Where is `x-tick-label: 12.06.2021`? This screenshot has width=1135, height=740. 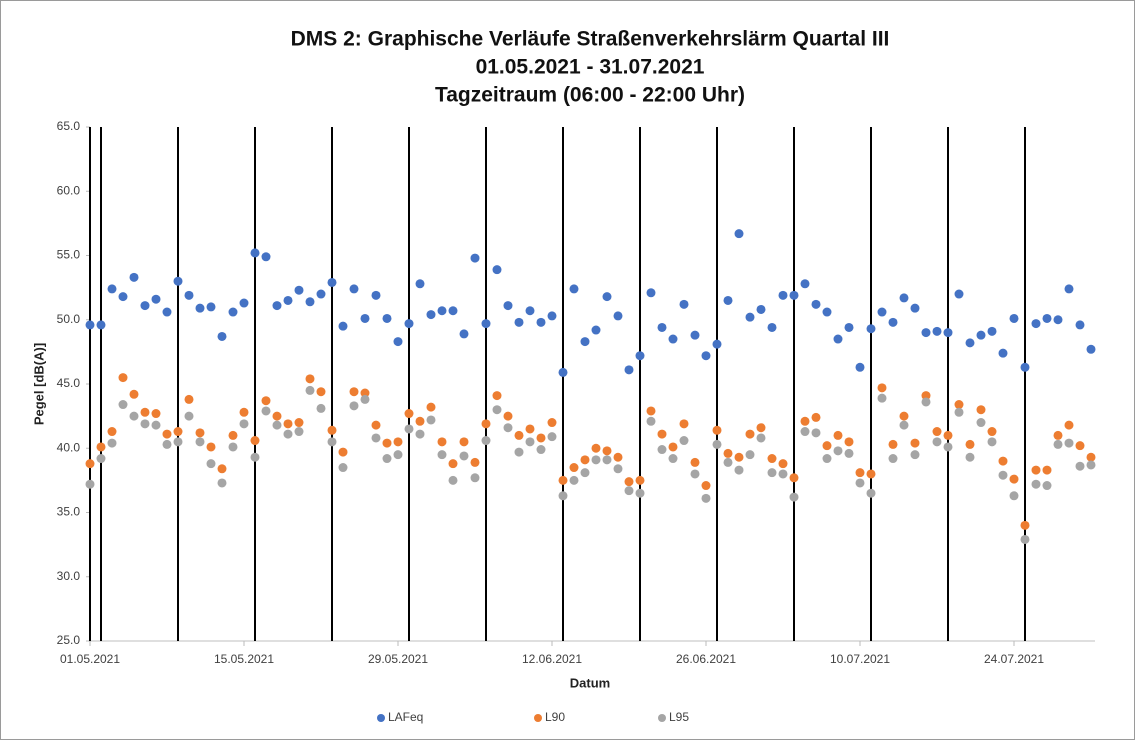 x-tick-label: 12.06.2021 is located at coordinates (552, 659).